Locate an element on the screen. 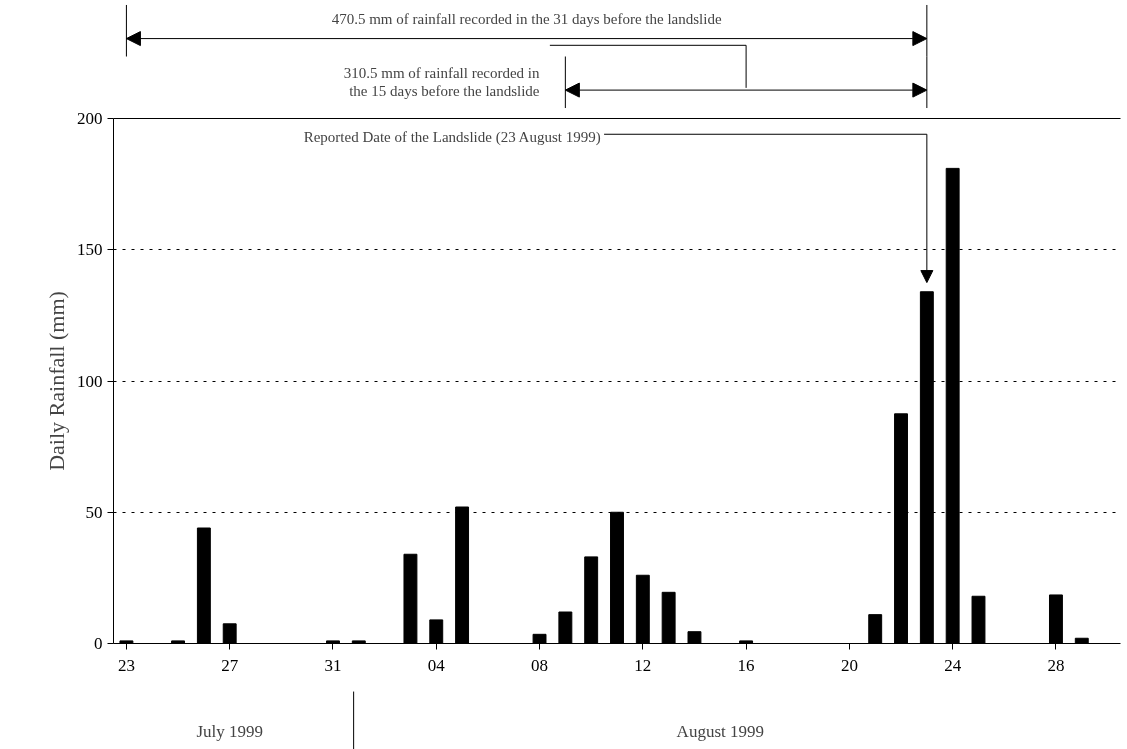 The image size is (1127, 749). x-tick-label: 24 is located at coordinates (953, 665).